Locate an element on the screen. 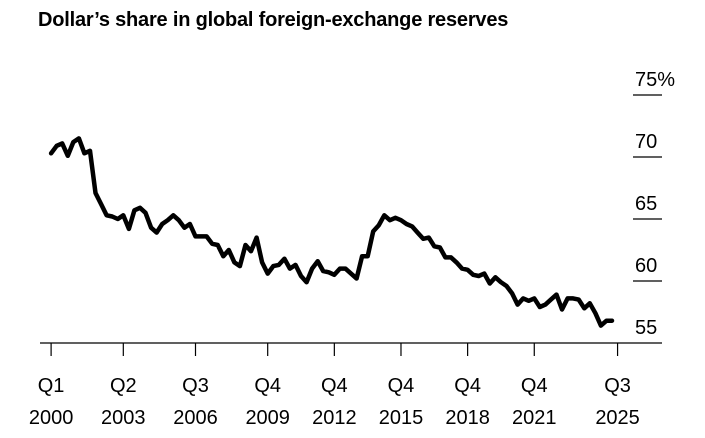 This screenshot has width=705, height=438. y-tick-label: 70 is located at coordinates (646, 142).